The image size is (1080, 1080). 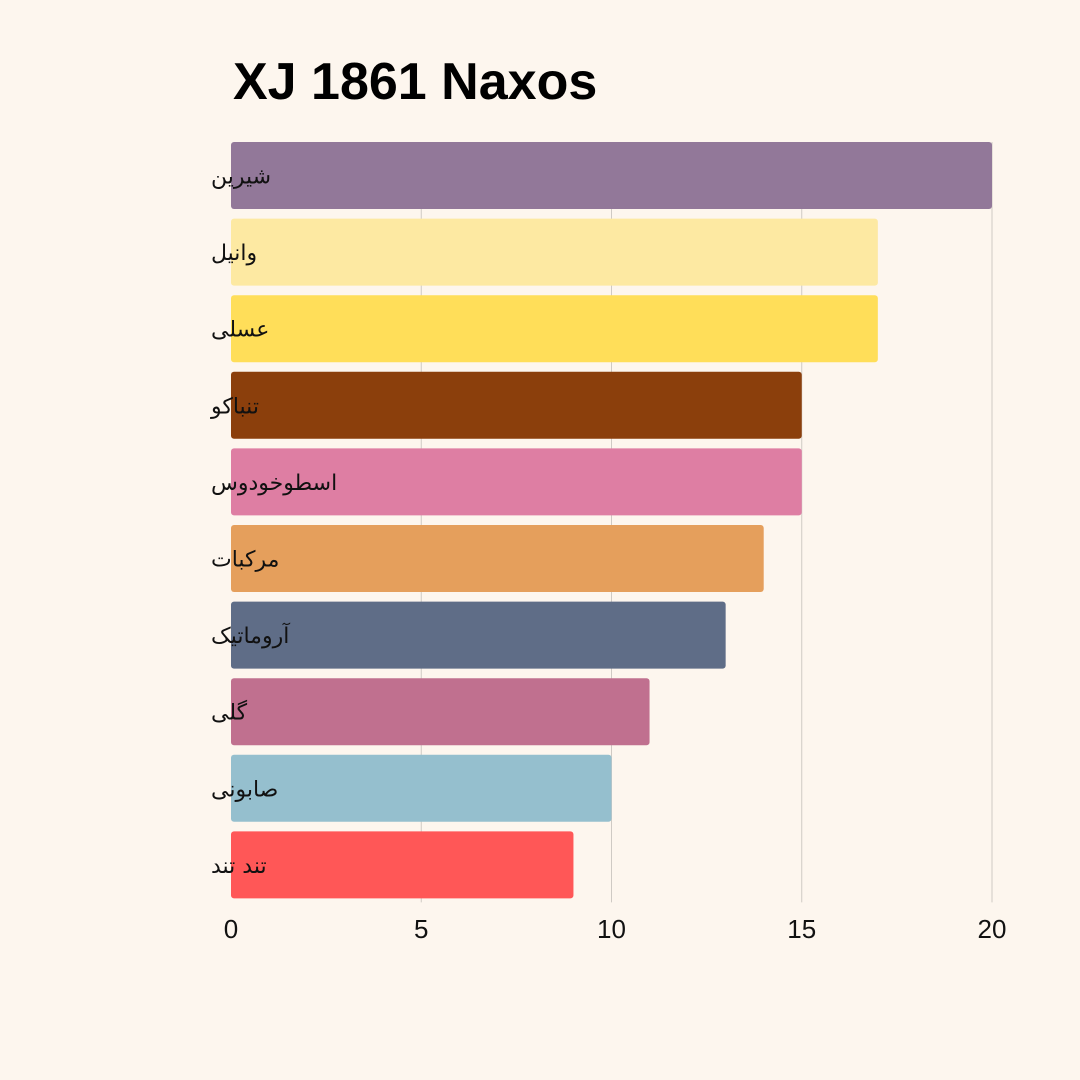 What do you see at coordinates (239, 866) in the screenshot?
I see `category-label: تند تند` at bounding box center [239, 866].